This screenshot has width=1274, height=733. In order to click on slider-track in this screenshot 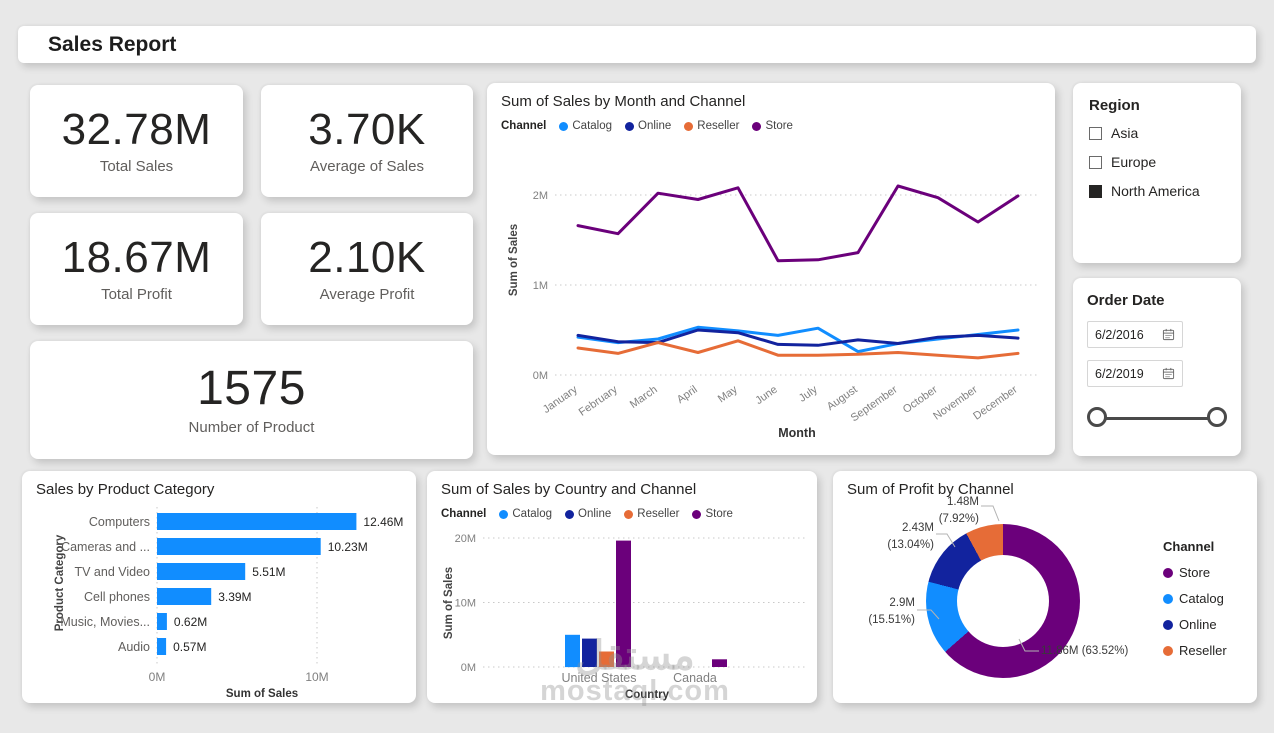, I will do `click(1157, 418)`.